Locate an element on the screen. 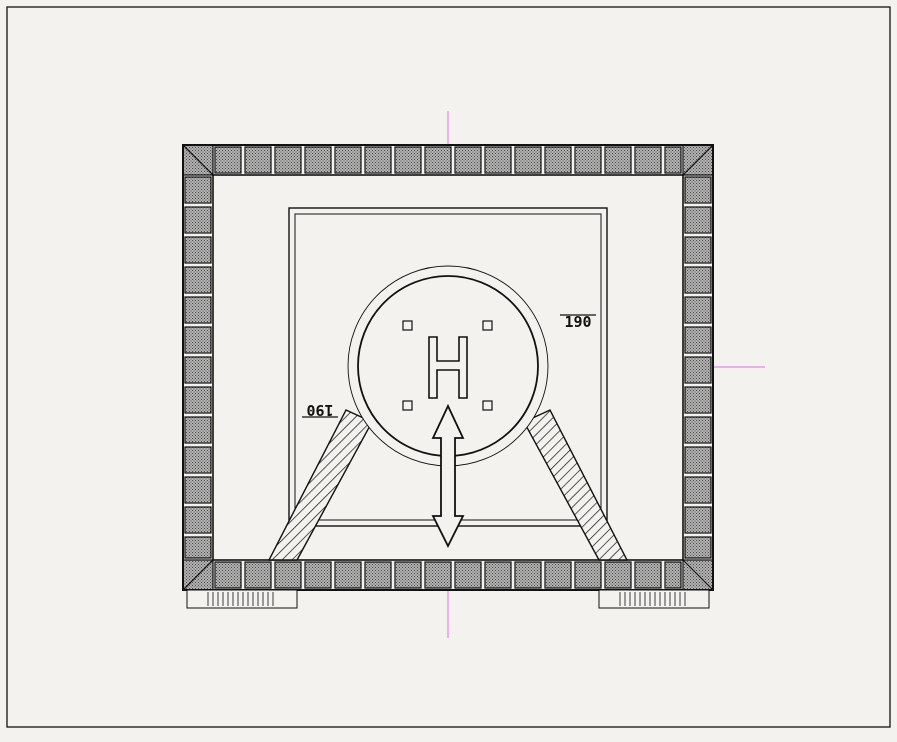  corner-markers is located at coordinates (447, 365).